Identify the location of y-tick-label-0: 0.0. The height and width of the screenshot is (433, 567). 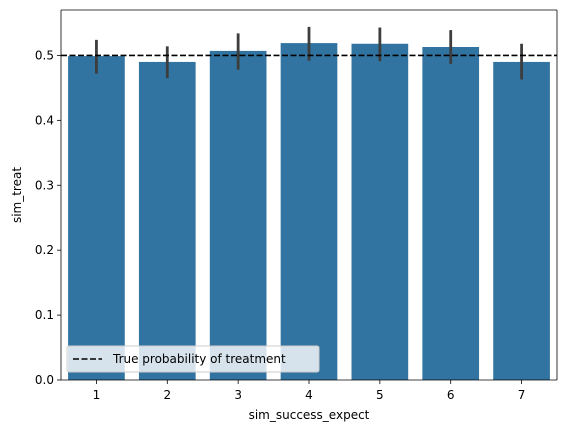
(44, 380).